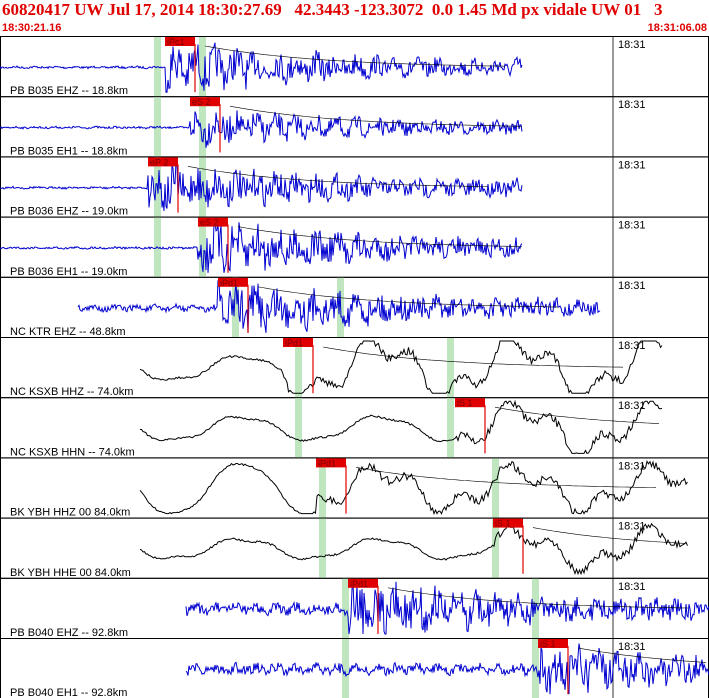 Image resolution: width=709 pixels, height=698 pixels. Describe the element at coordinates (69, 633) in the screenshot. I see `station-label: PB B040 EHZ -- 92.8km` at that location.